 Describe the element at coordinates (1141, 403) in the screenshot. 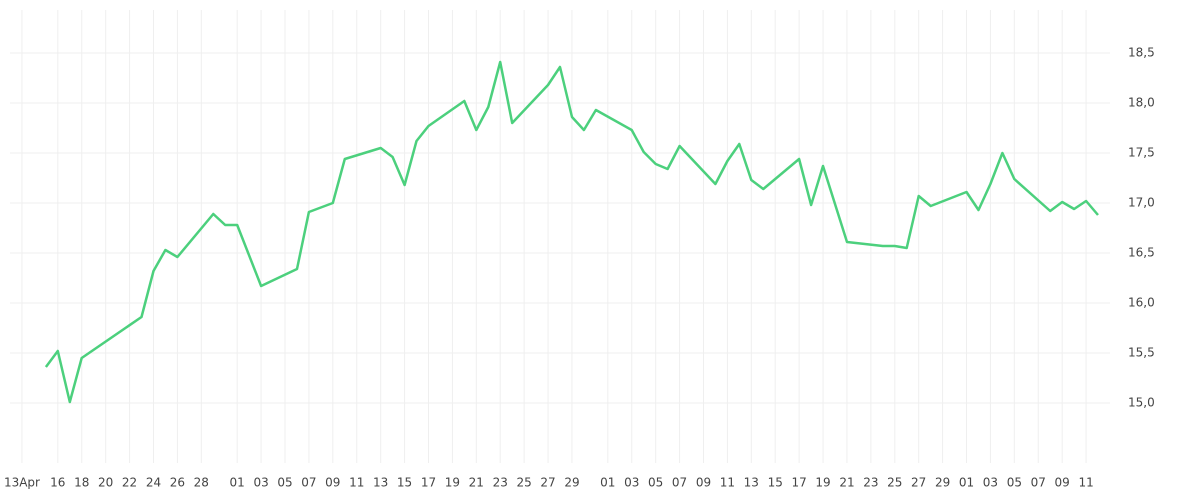

I see `y-tick-label: 15,0` at that location.